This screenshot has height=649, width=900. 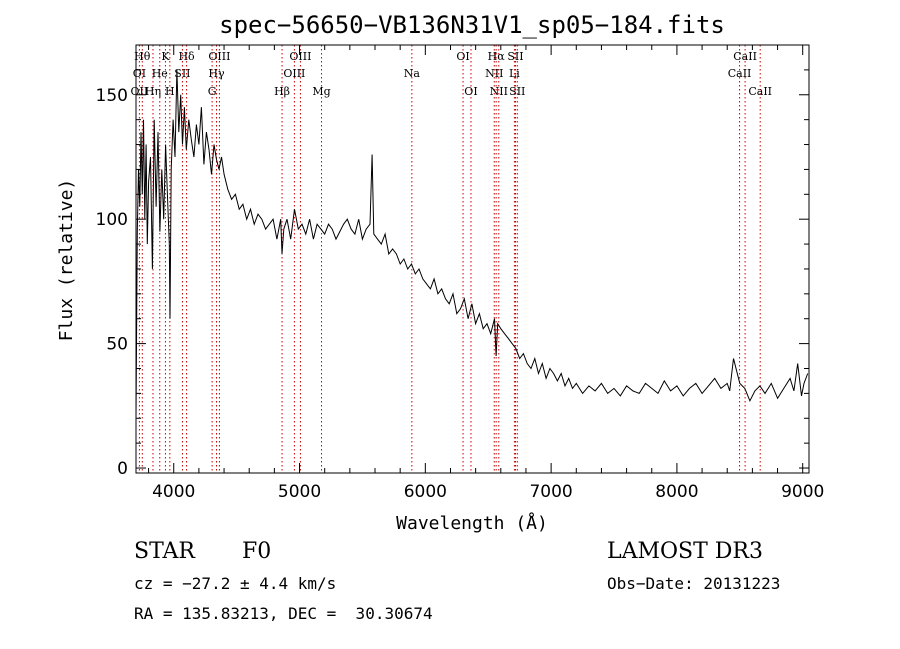 What do you see at coordinates (802, 492) in the screenshot?
I see `x-tick-label: 9000` at bounding box center [802, 492].